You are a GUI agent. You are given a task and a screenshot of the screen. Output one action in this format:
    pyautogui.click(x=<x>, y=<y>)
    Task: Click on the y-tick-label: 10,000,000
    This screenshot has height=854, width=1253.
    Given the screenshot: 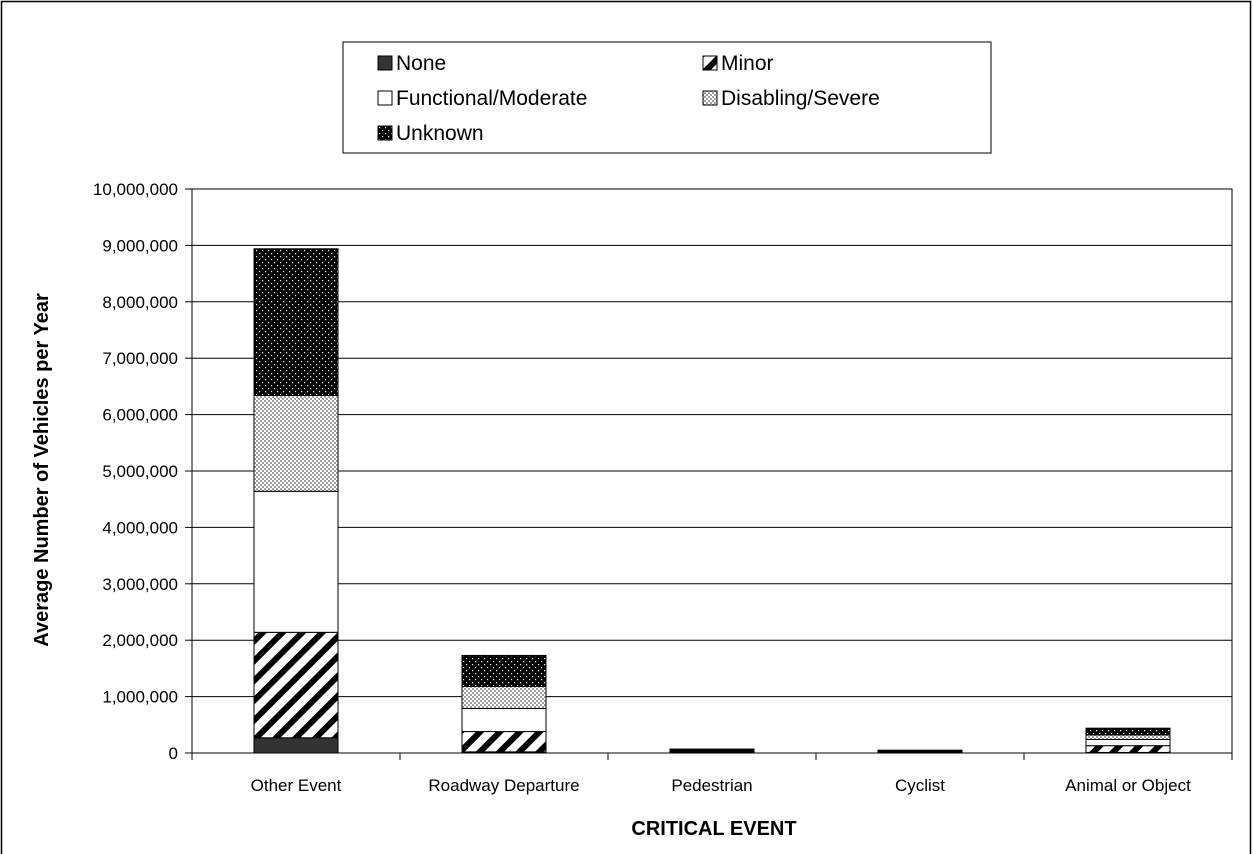 What is the action you would take?
    pyautogui.click(x=135, y=189)
    